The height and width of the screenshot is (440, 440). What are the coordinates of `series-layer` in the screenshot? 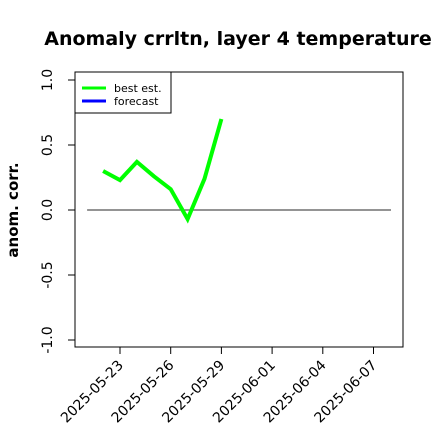 It's located at (163, 171).